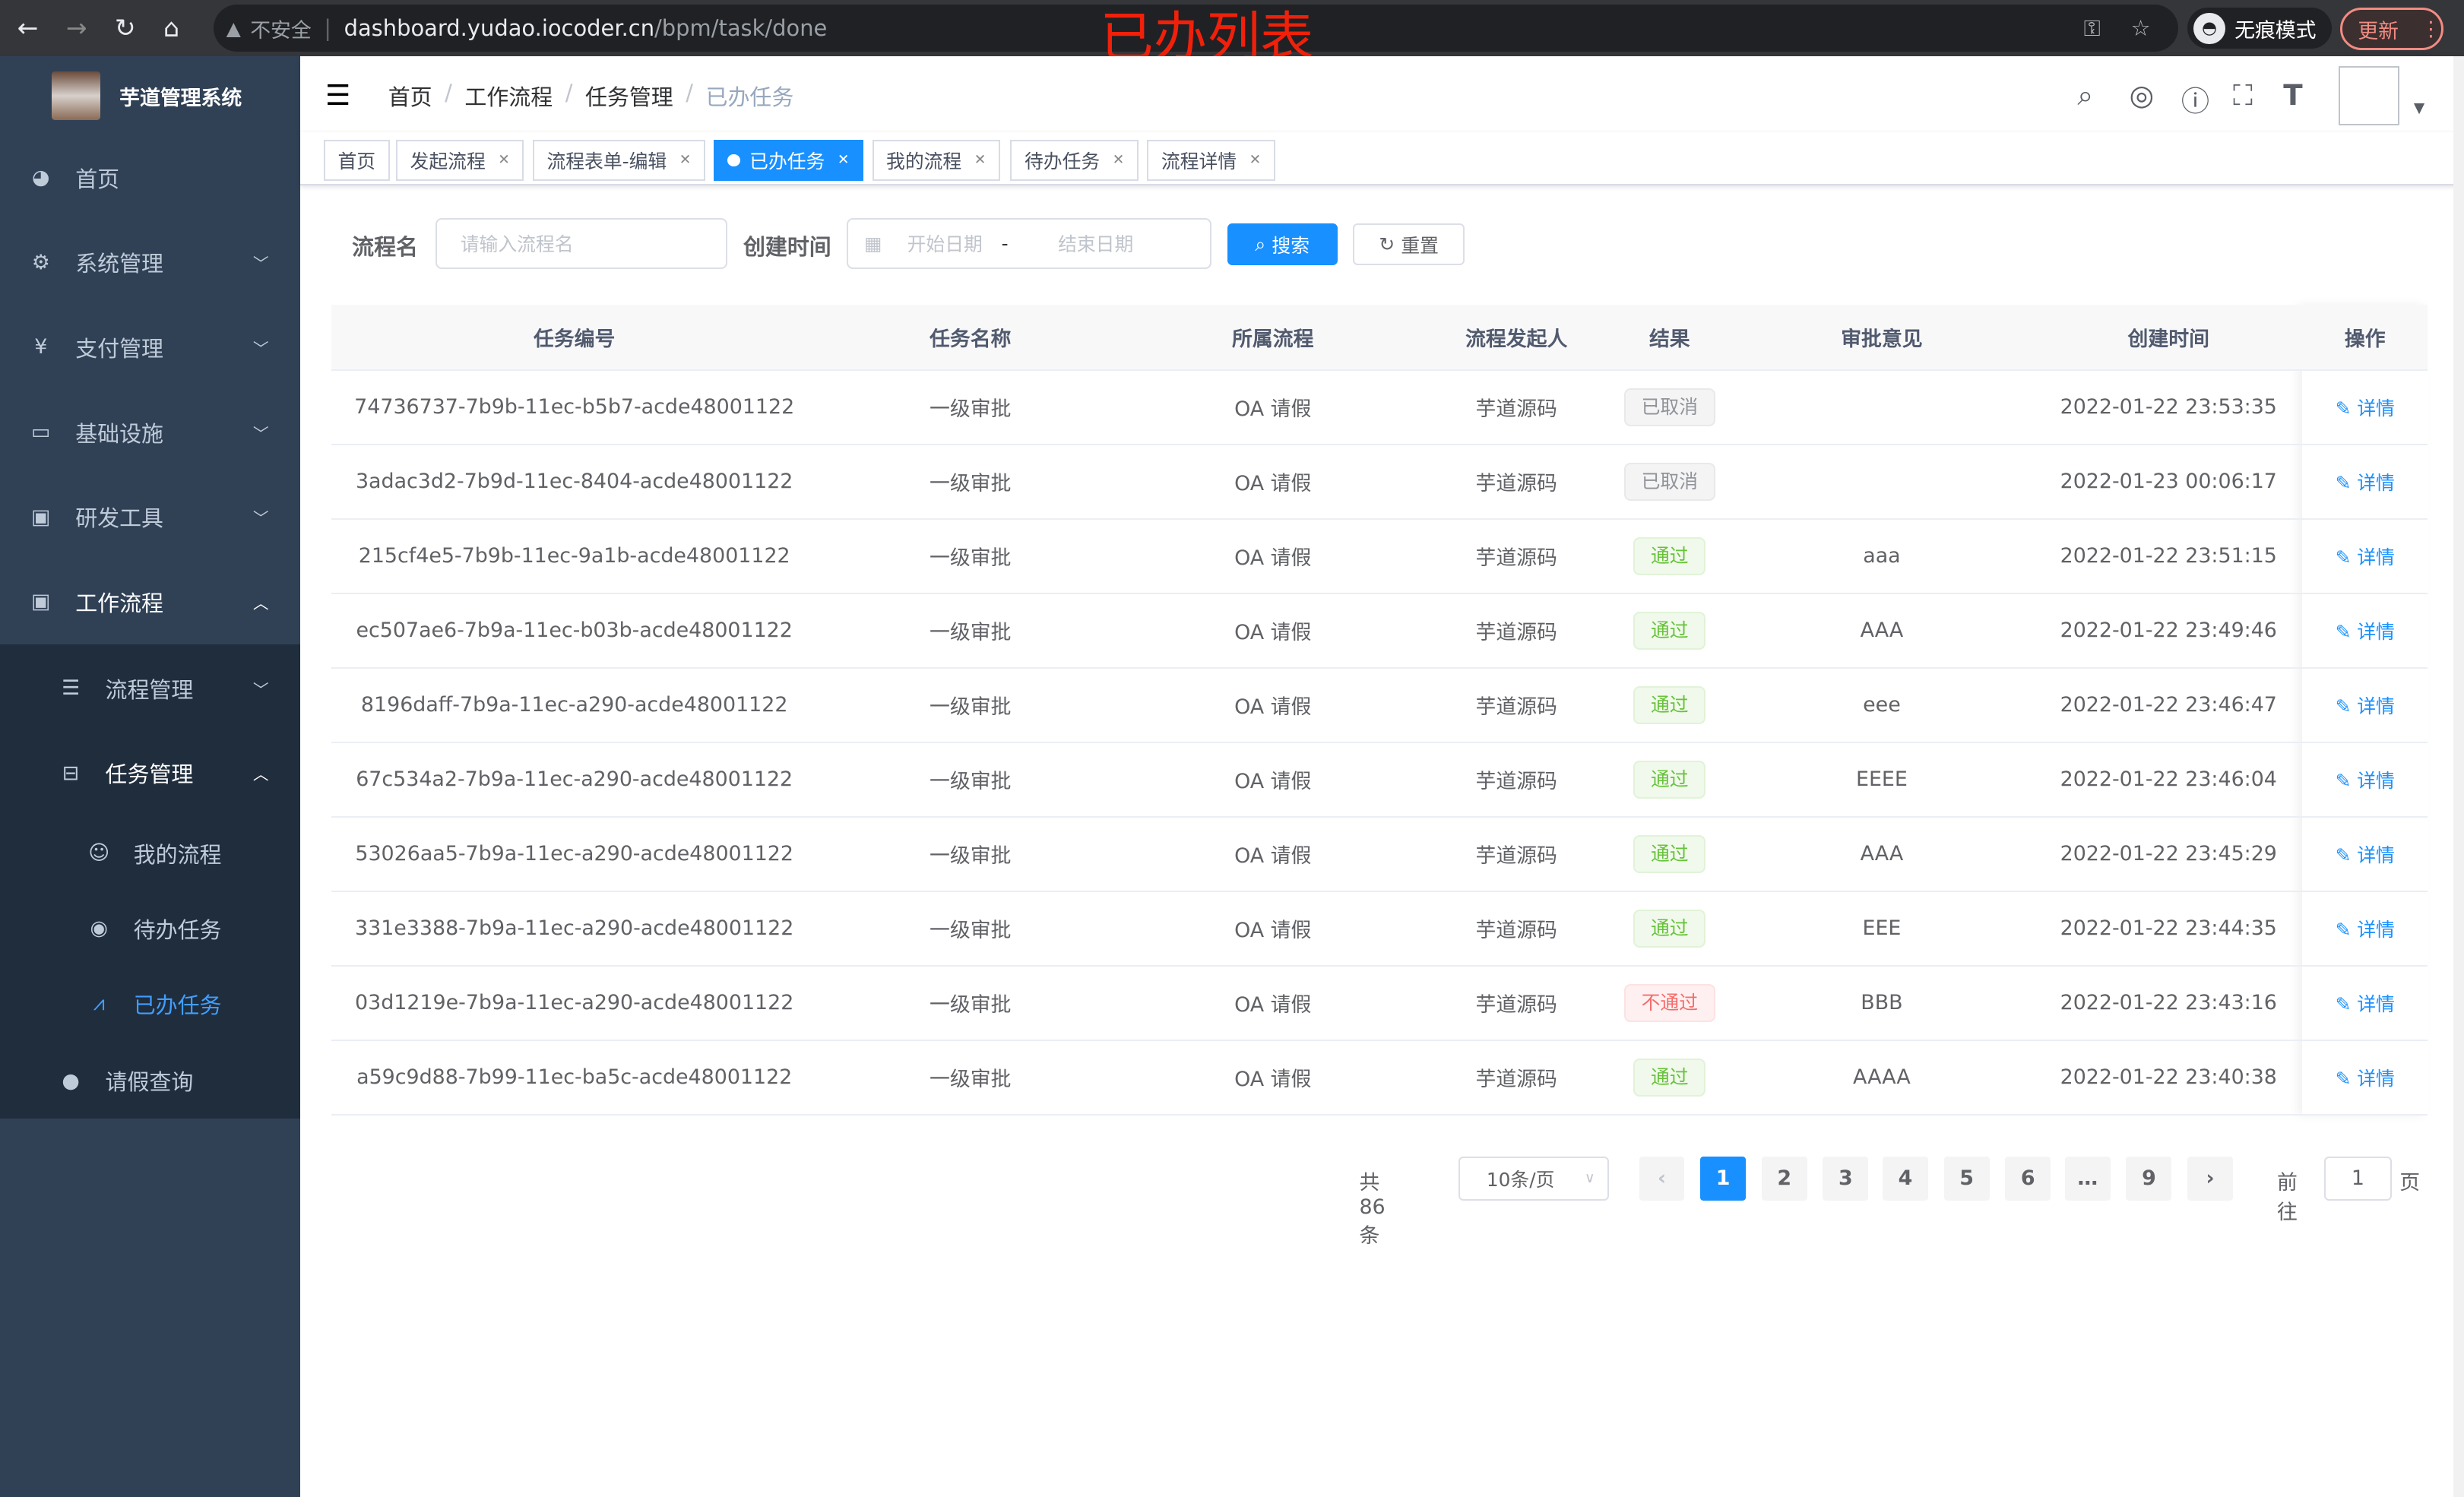  I want to click on tag-process-detail: 流程详情 ✕, so click(1211, 160).